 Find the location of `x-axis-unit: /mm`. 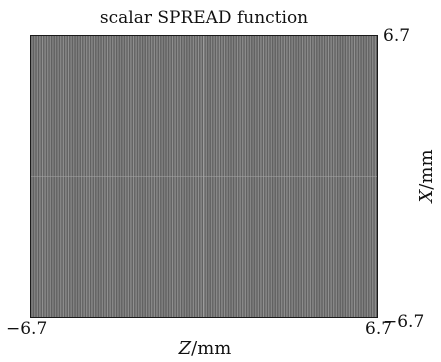

x-axis-unit: /mm is located at coordinates (211, 348).